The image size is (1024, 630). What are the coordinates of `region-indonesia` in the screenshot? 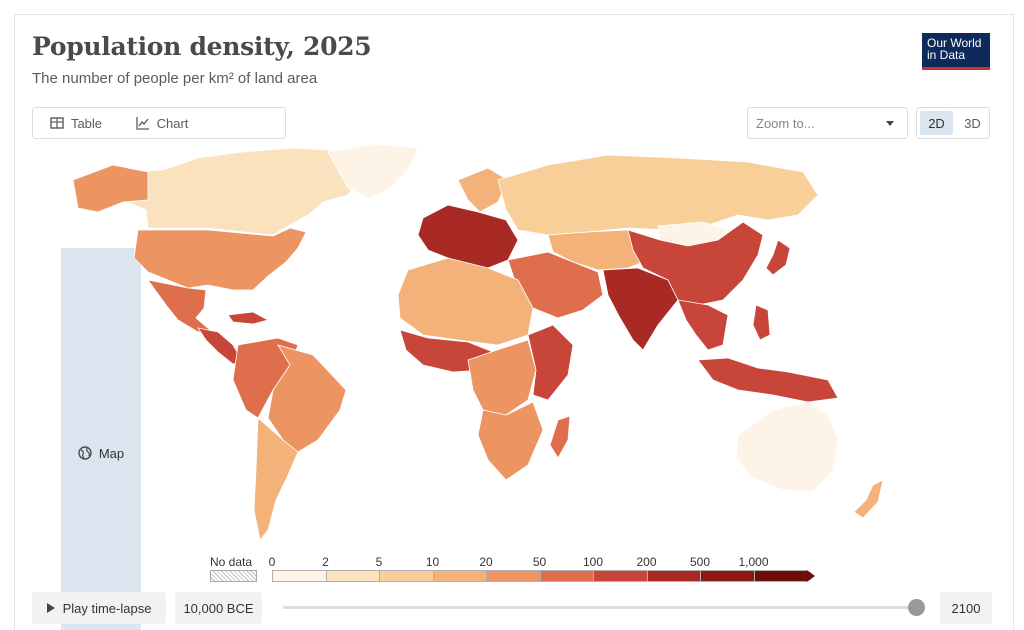 It's located at (768, 380).